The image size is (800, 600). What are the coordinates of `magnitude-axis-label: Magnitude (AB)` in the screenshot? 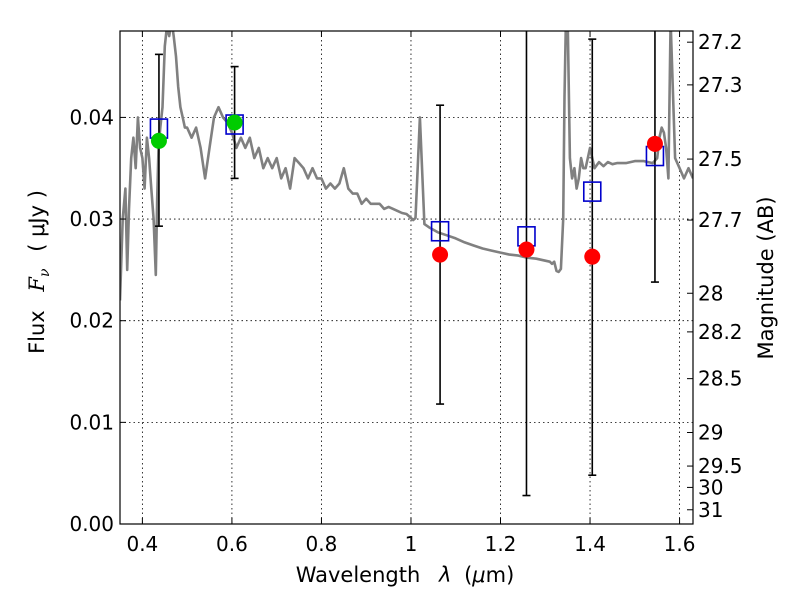 It's located at (766, 277).